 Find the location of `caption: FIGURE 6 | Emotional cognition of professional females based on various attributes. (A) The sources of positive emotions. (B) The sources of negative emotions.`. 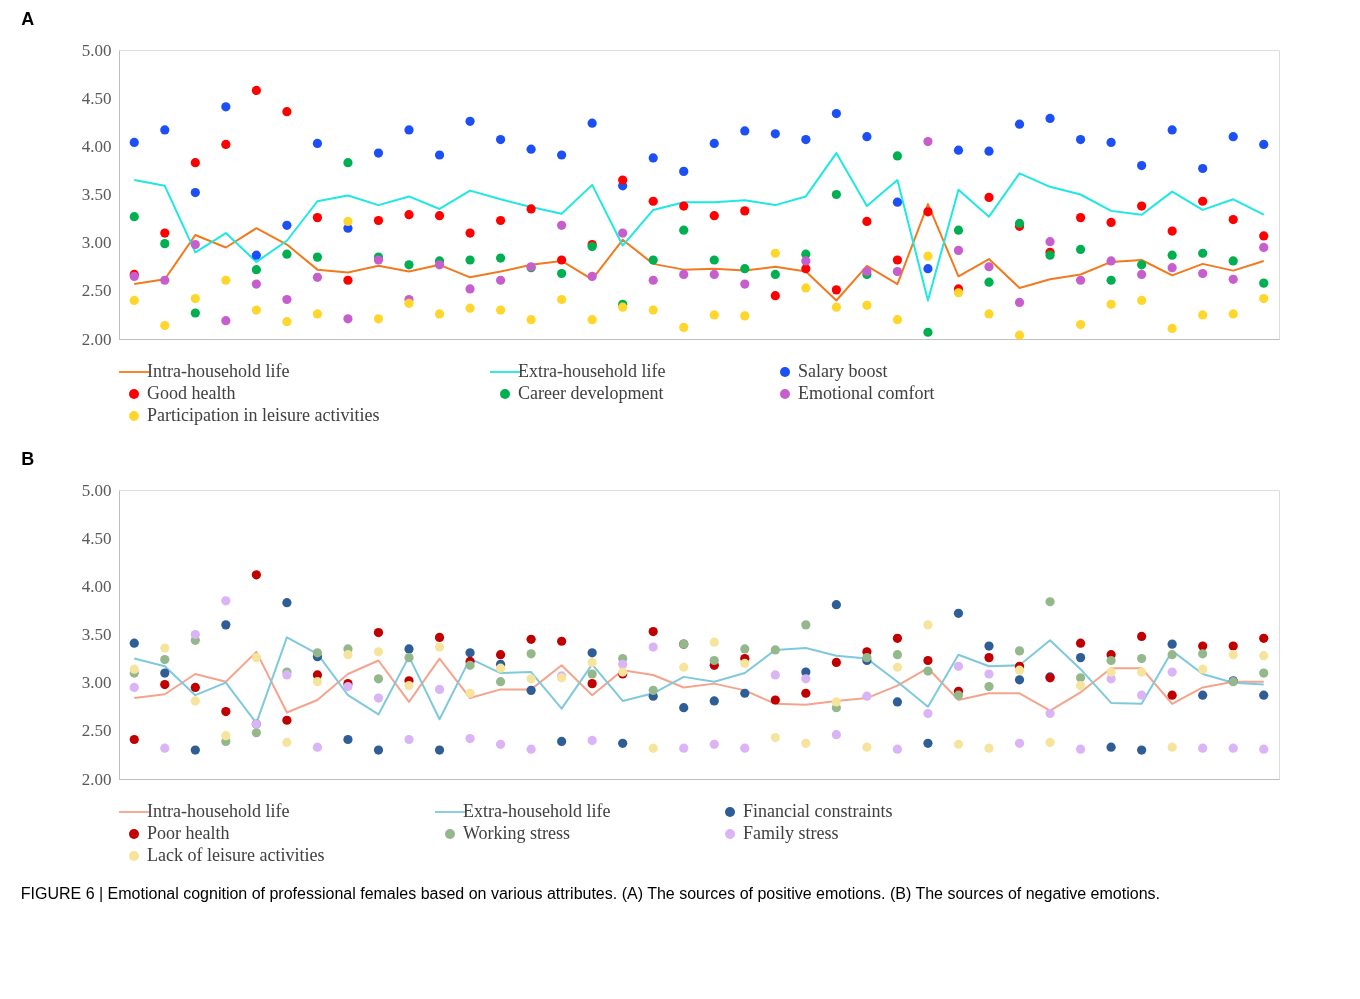

caption: FIGURE 6 | Emotional cognition of professional females based on various attributes. (A) The sources of positive emotions. (B) The sources of negative emotions. is located at coordinates (590, 893).